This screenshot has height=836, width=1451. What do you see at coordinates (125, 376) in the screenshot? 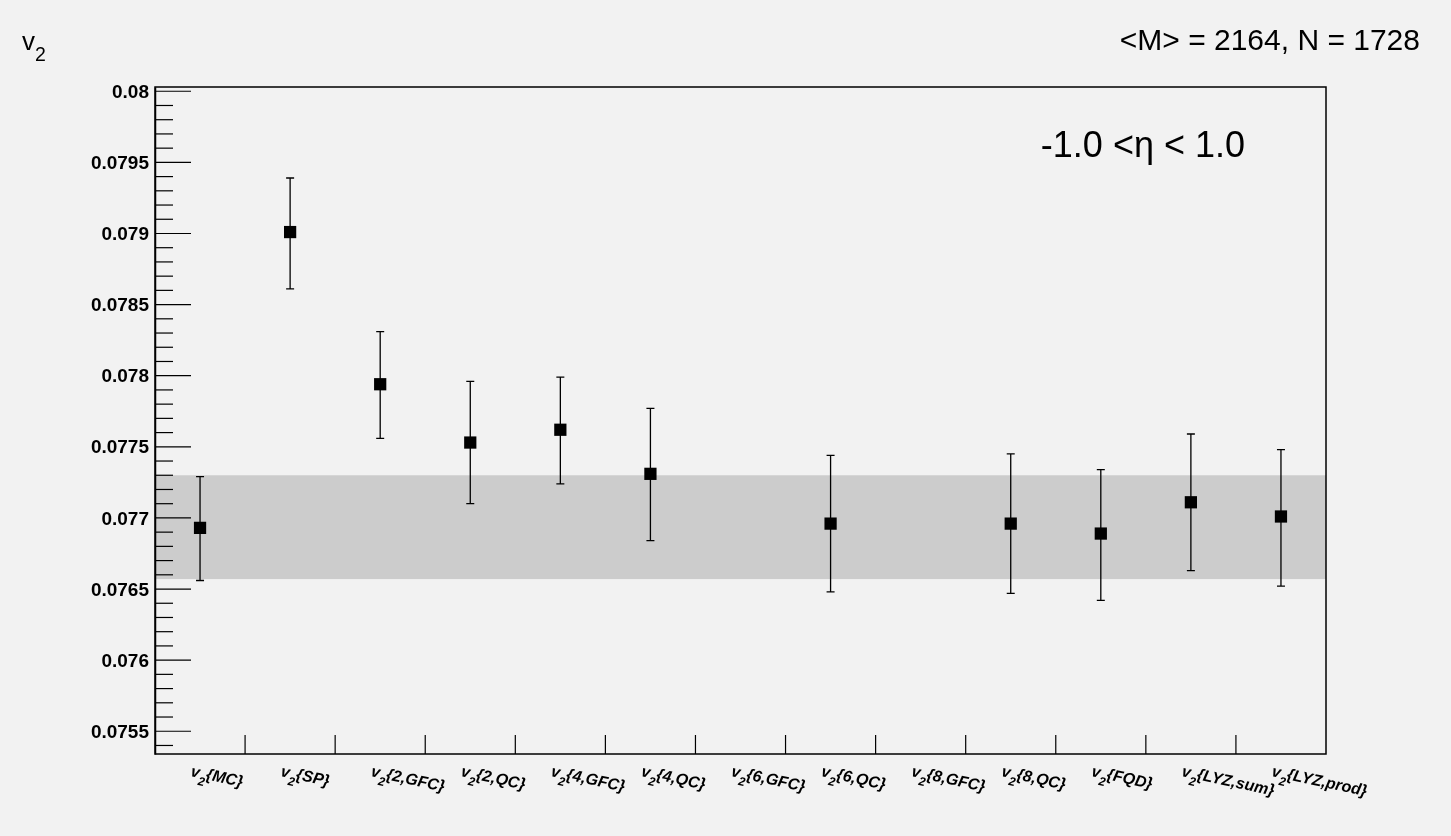
I see `y-tick-label: 0.078` at bounding box center [125, 376].